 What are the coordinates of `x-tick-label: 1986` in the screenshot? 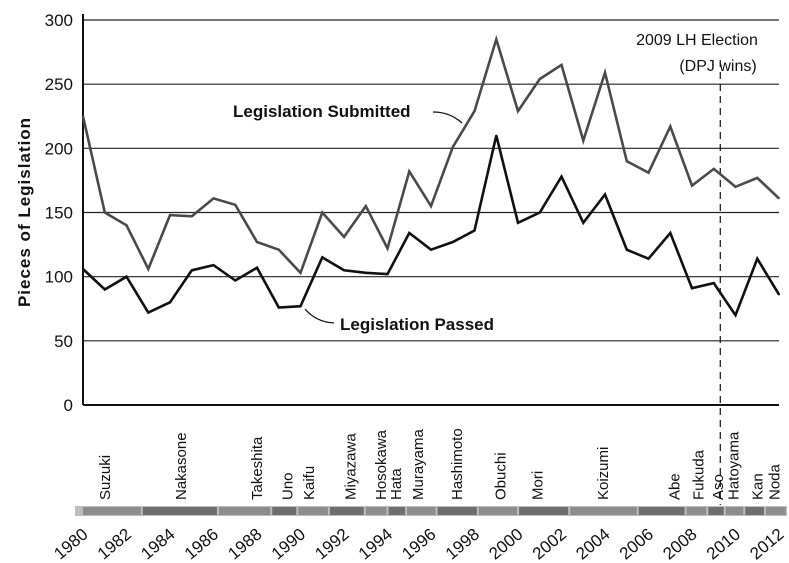 It's located at (201, 544).